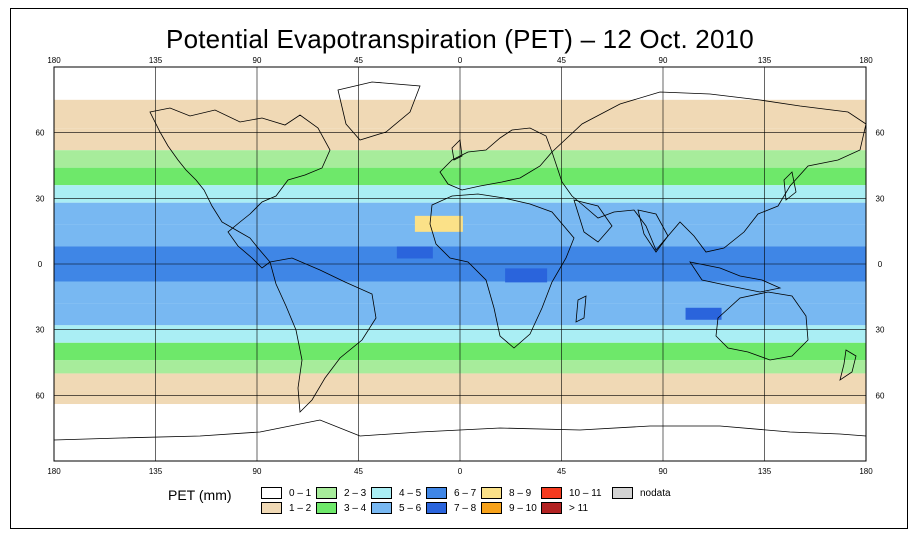  What do you see at coordinates (300, 493) in the screenshot?
I see `legend-label: 0 – 1` at bounding box center [300, 493].